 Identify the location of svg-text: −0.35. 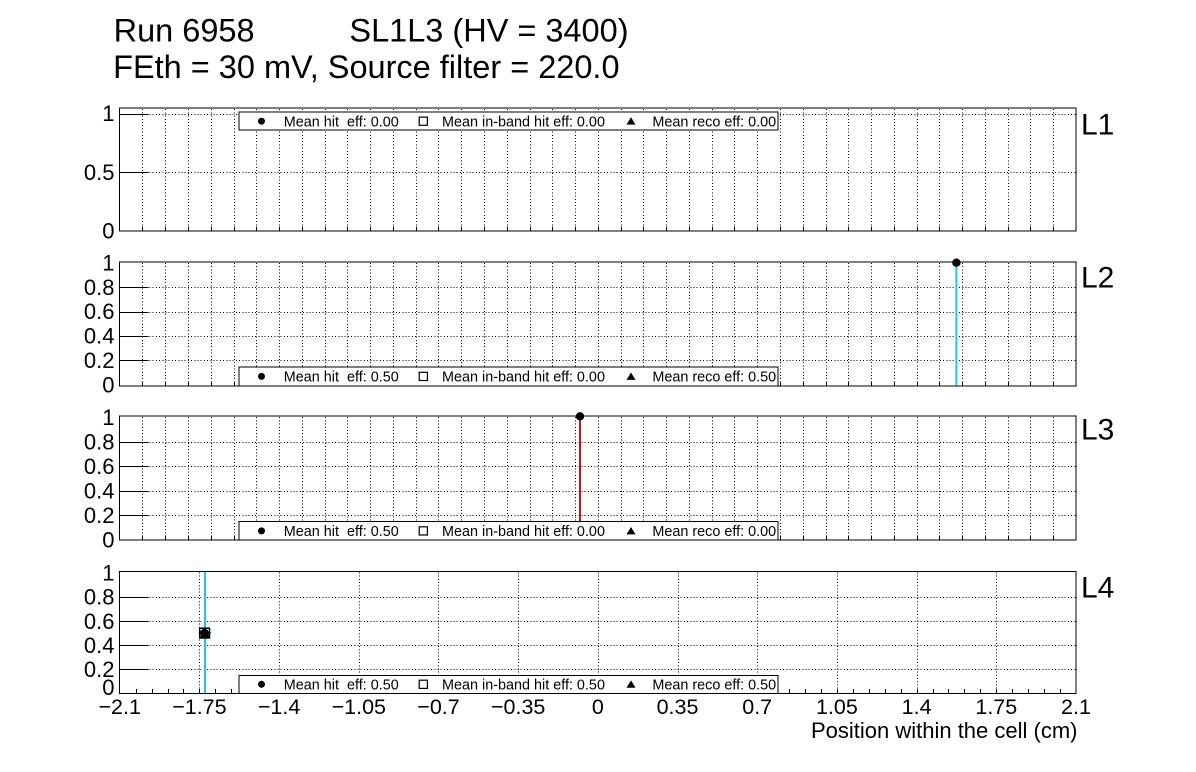
(518, 707).